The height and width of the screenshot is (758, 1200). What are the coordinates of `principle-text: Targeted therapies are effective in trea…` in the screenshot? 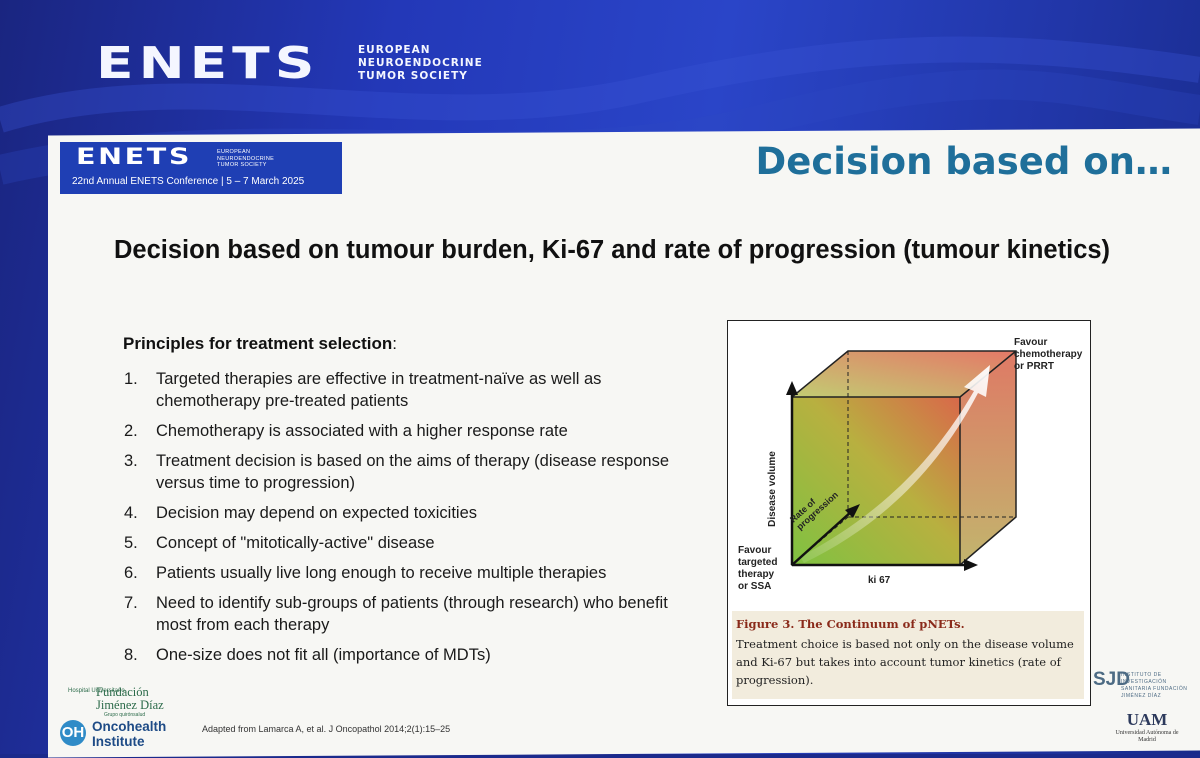 It's located at (379, 390).